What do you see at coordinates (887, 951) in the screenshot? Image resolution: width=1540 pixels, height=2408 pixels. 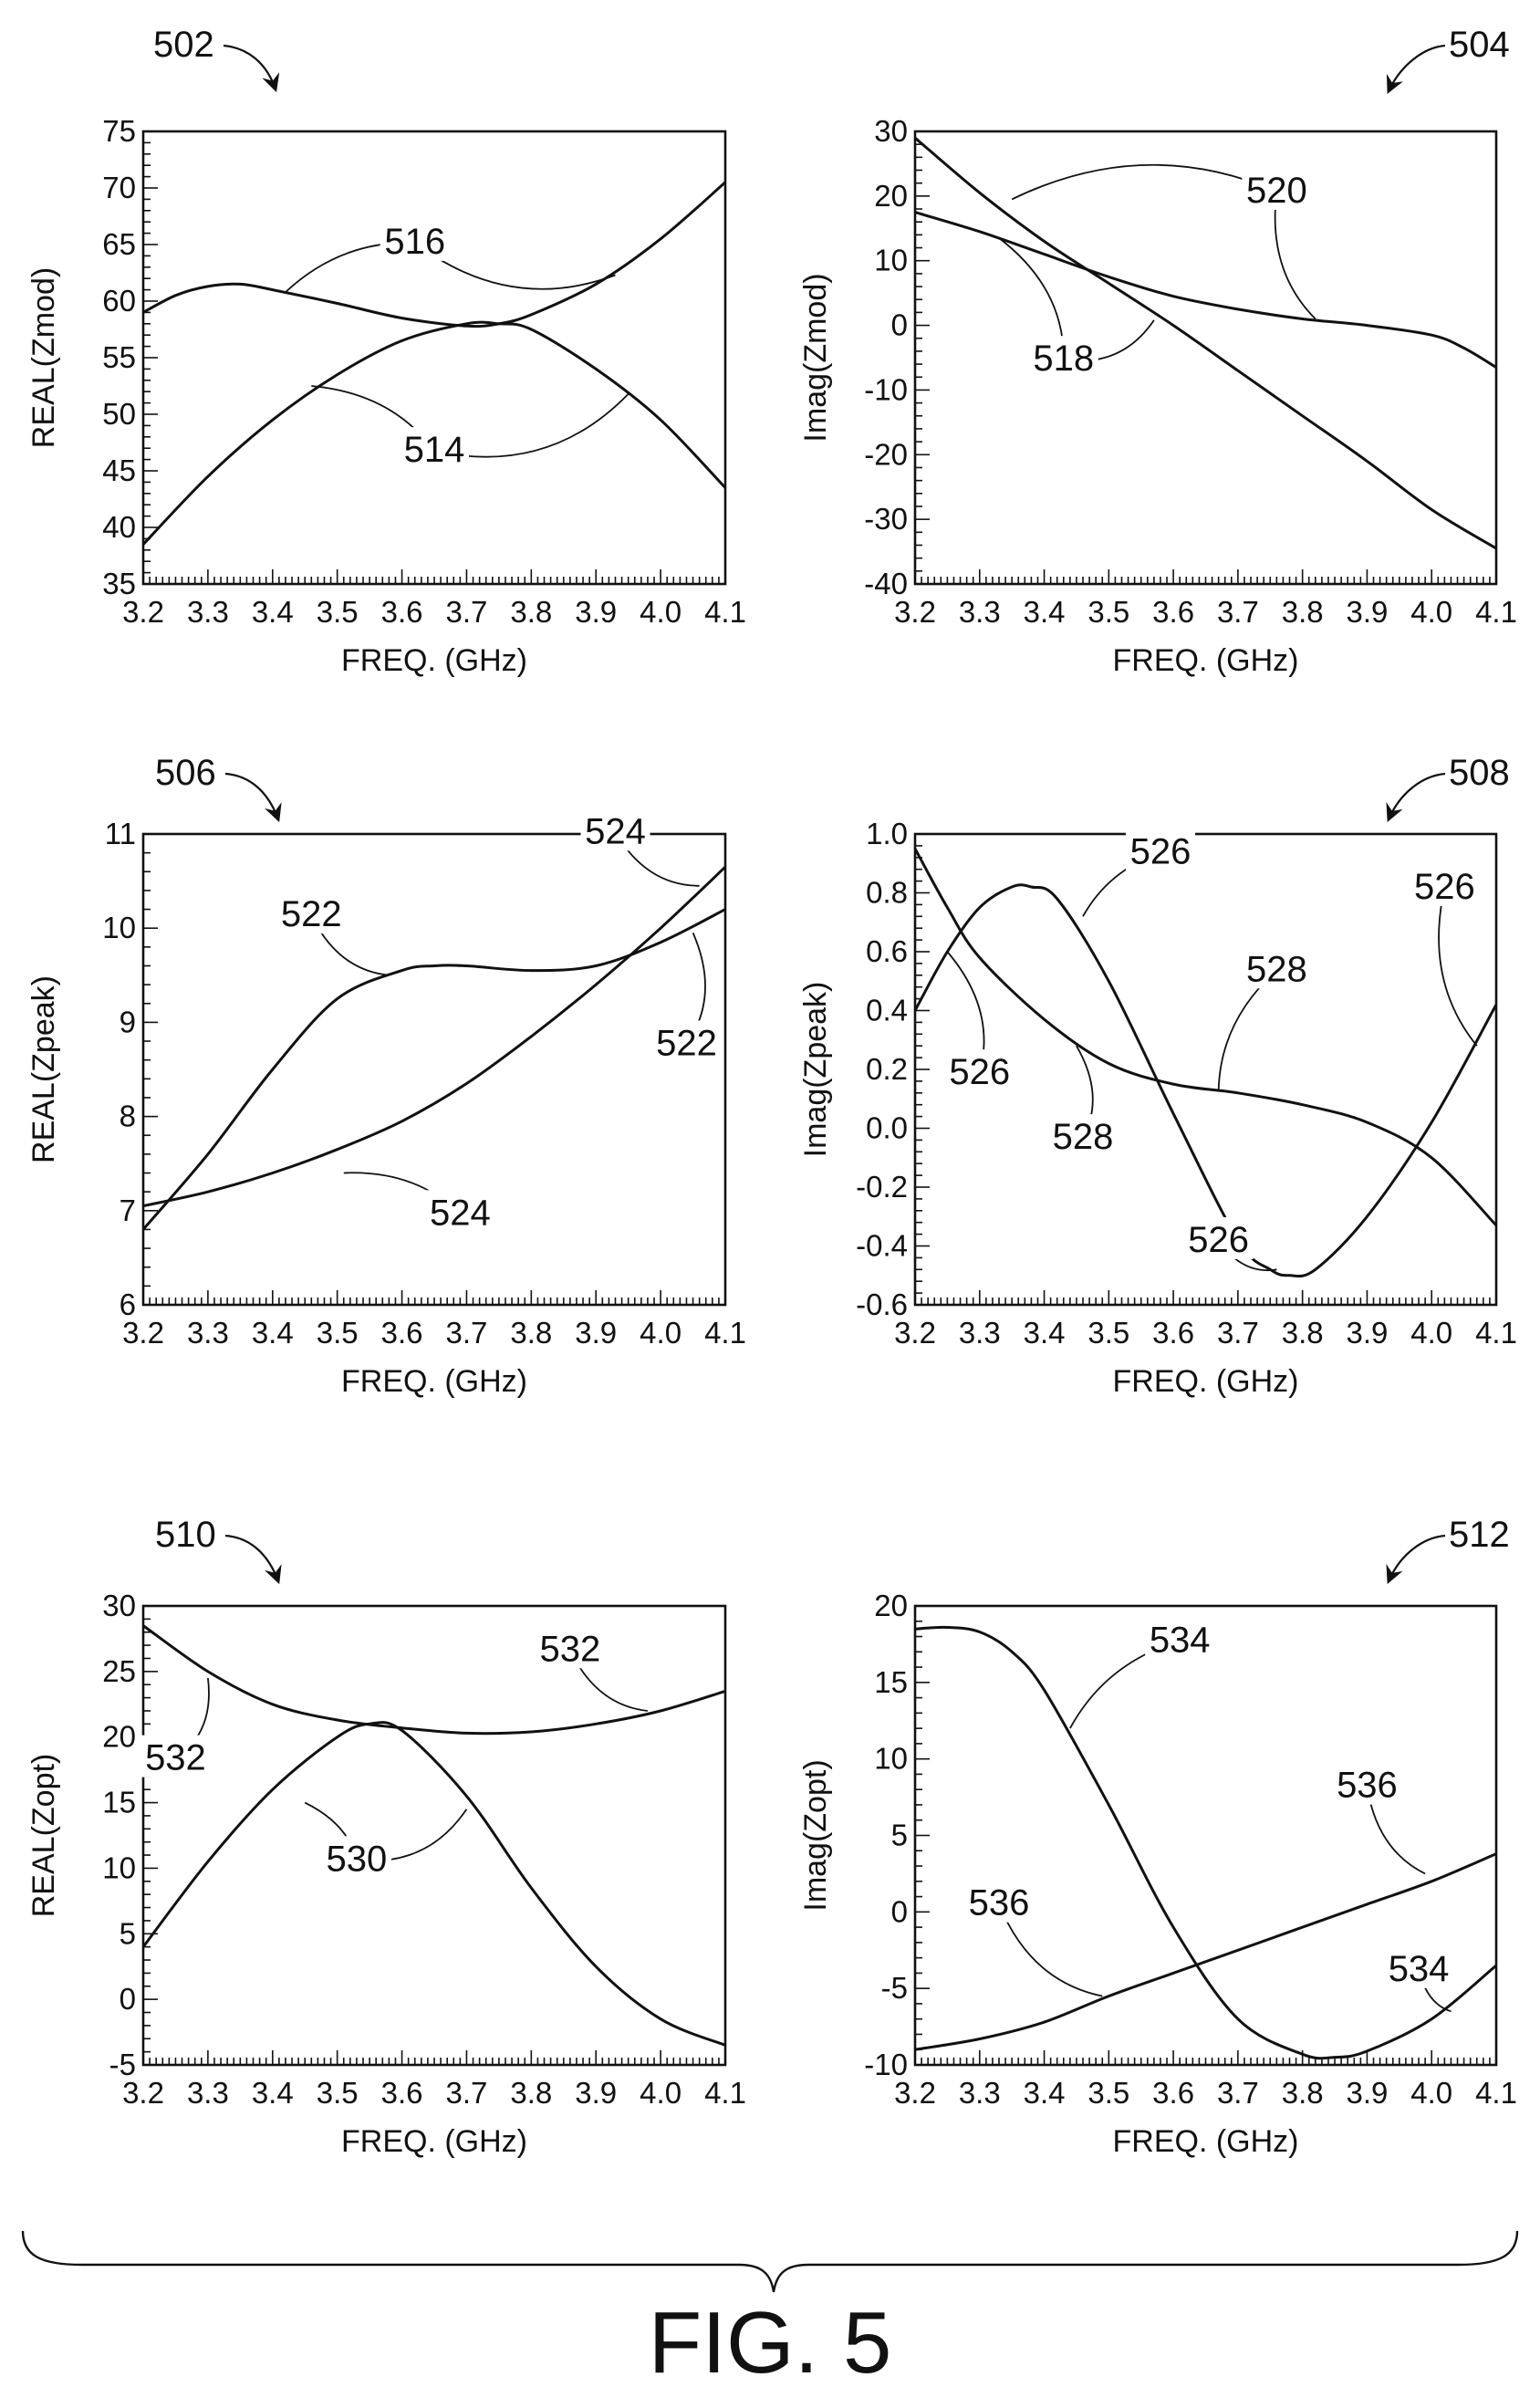 I see `y-tick-label: 0.6` at bounding box center [887, 951].